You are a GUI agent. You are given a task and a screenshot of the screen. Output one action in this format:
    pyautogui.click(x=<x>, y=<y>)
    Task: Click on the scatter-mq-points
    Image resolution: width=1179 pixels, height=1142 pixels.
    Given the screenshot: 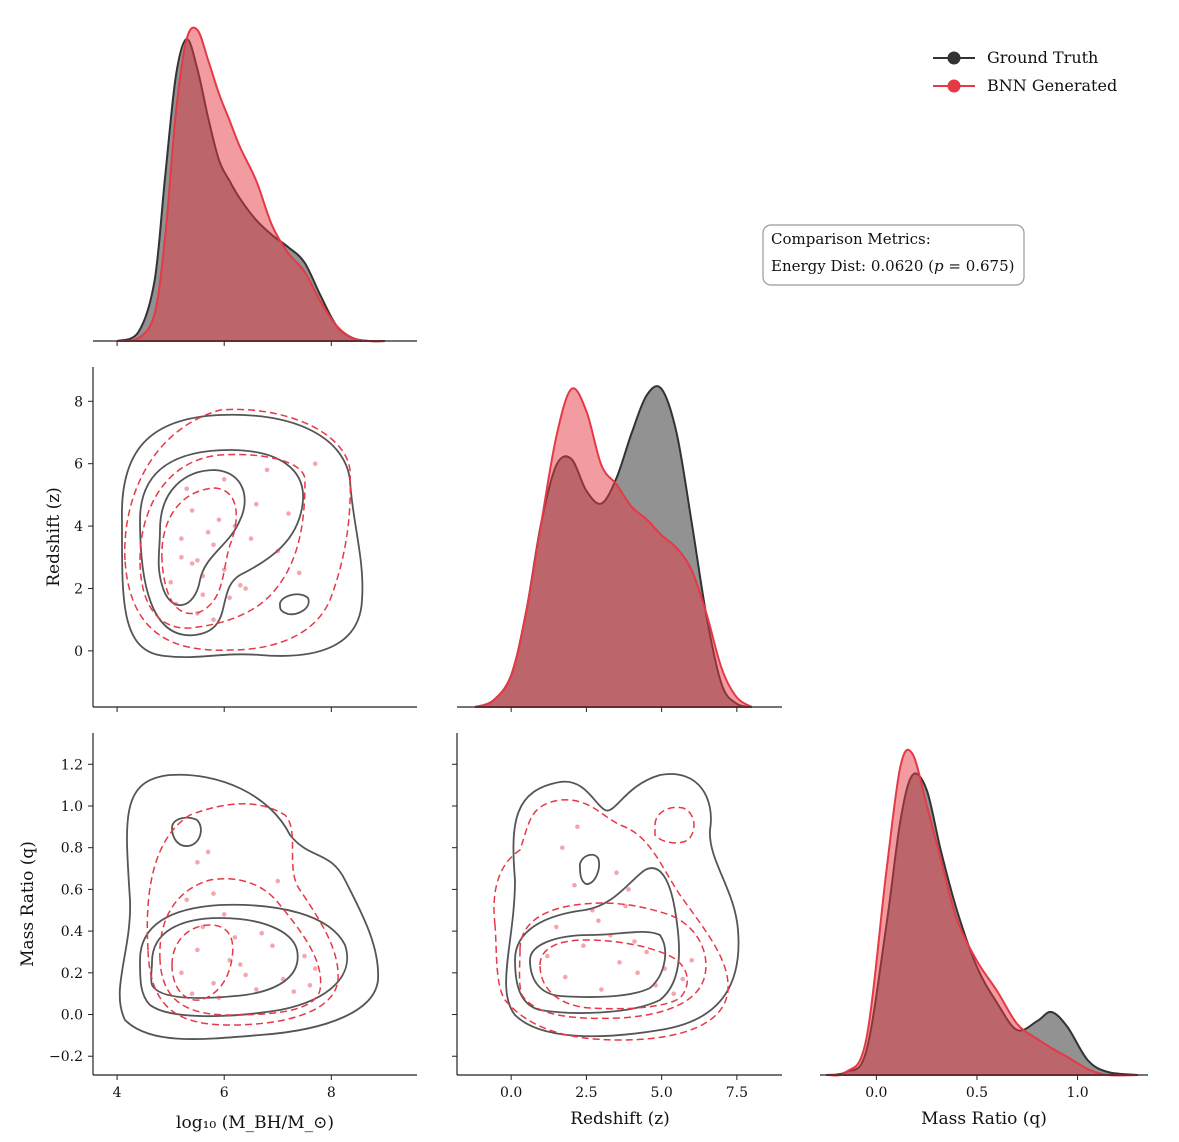 What is the action you would take?
    pyautogui.click(x=248, y=925)
    